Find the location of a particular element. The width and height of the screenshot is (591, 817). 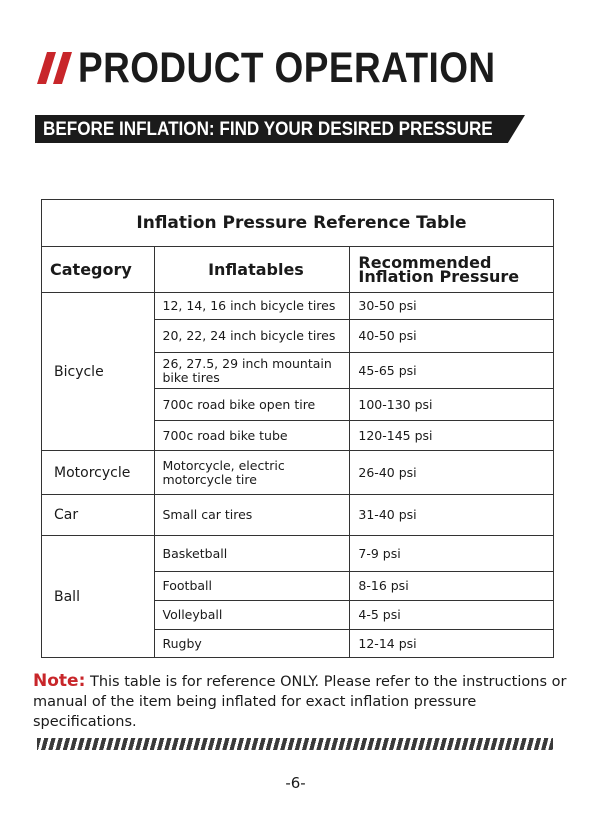

table-row: Rugby 12-14 psi is located at coordinates (298, 643).